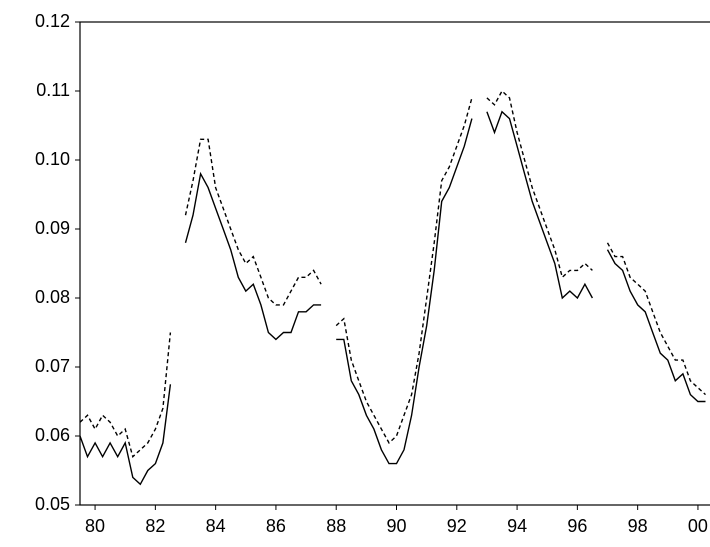 This screenshot has width=710, height=547. Describe the element at coordinates (216, 526) in the screenshot. I see `x-tick-label: 84` at that location.